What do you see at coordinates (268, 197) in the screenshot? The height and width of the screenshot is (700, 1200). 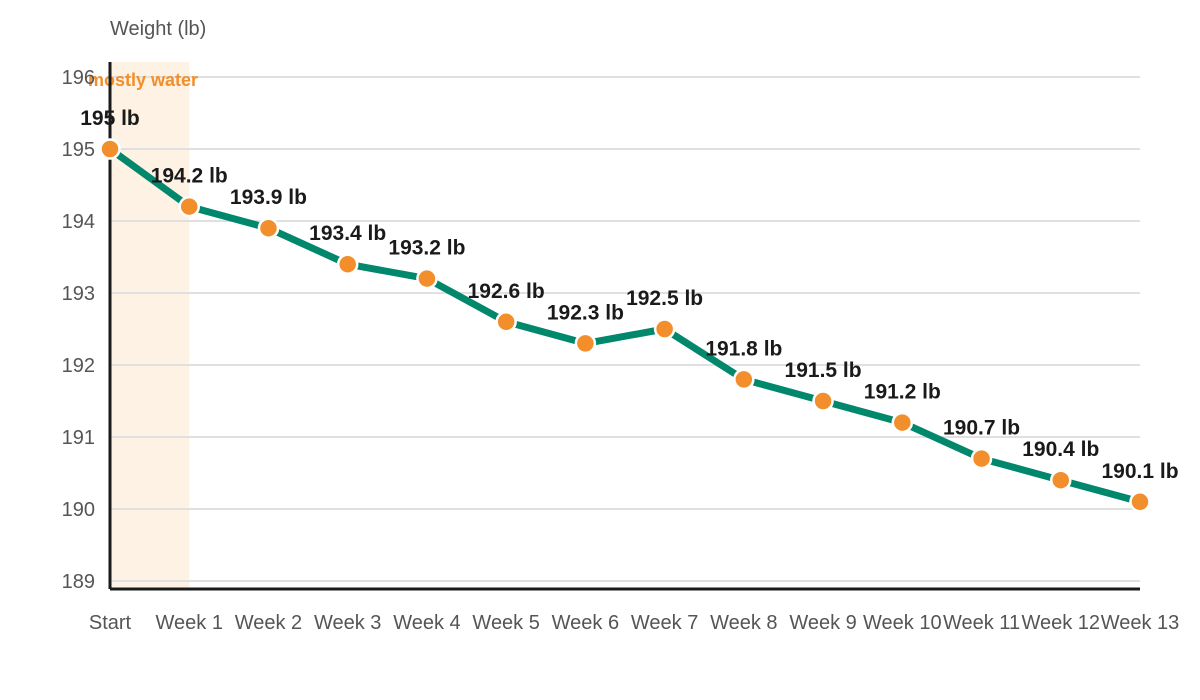 I see `data-label: 193.9 lb` at bounding box center [268, 197].